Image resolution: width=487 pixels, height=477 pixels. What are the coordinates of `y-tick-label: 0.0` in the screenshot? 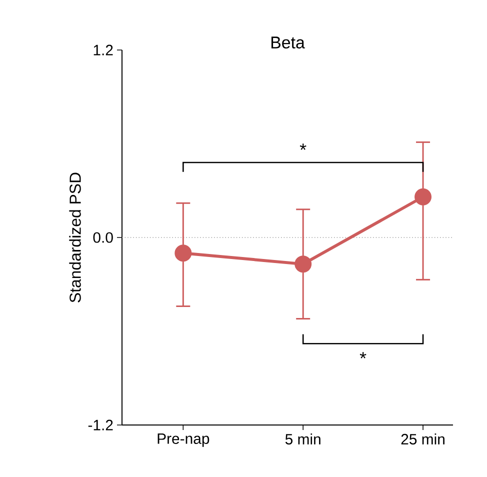 It's located at (103, 237).